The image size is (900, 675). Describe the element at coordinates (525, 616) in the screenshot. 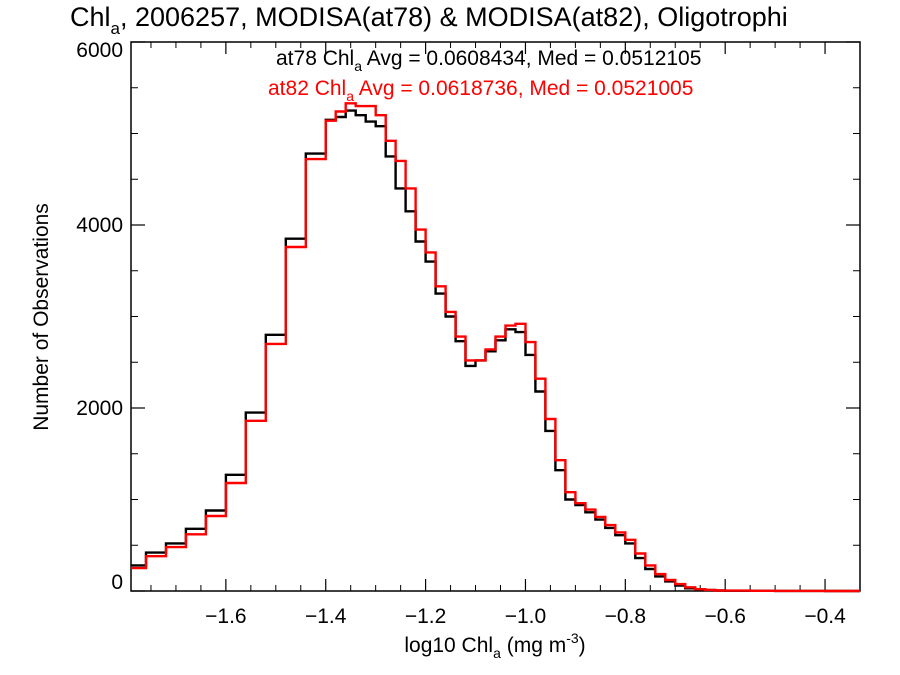

I see `x-tick-label: −1.0` at that location.